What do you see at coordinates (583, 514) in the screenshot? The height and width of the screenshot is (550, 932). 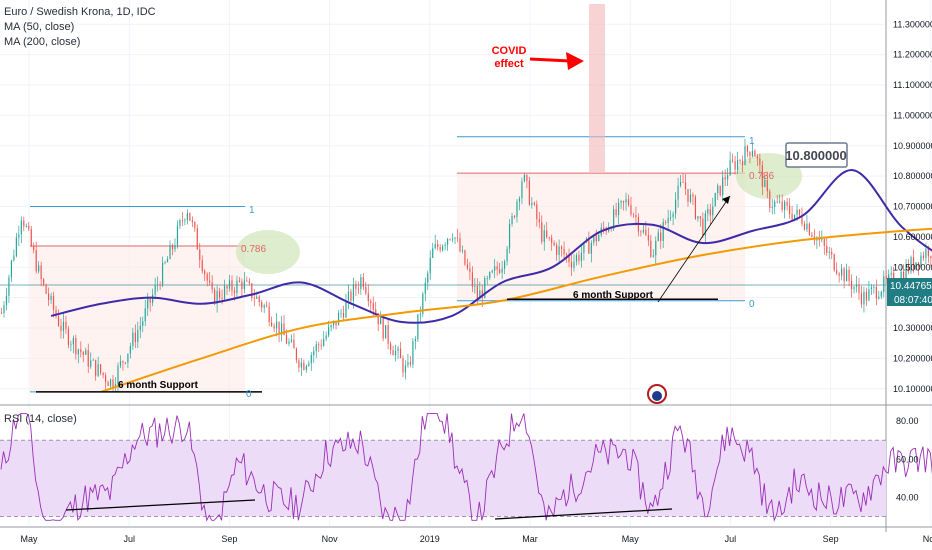 I see `rsi-trend-line-right` at bounding box center [583, 514].